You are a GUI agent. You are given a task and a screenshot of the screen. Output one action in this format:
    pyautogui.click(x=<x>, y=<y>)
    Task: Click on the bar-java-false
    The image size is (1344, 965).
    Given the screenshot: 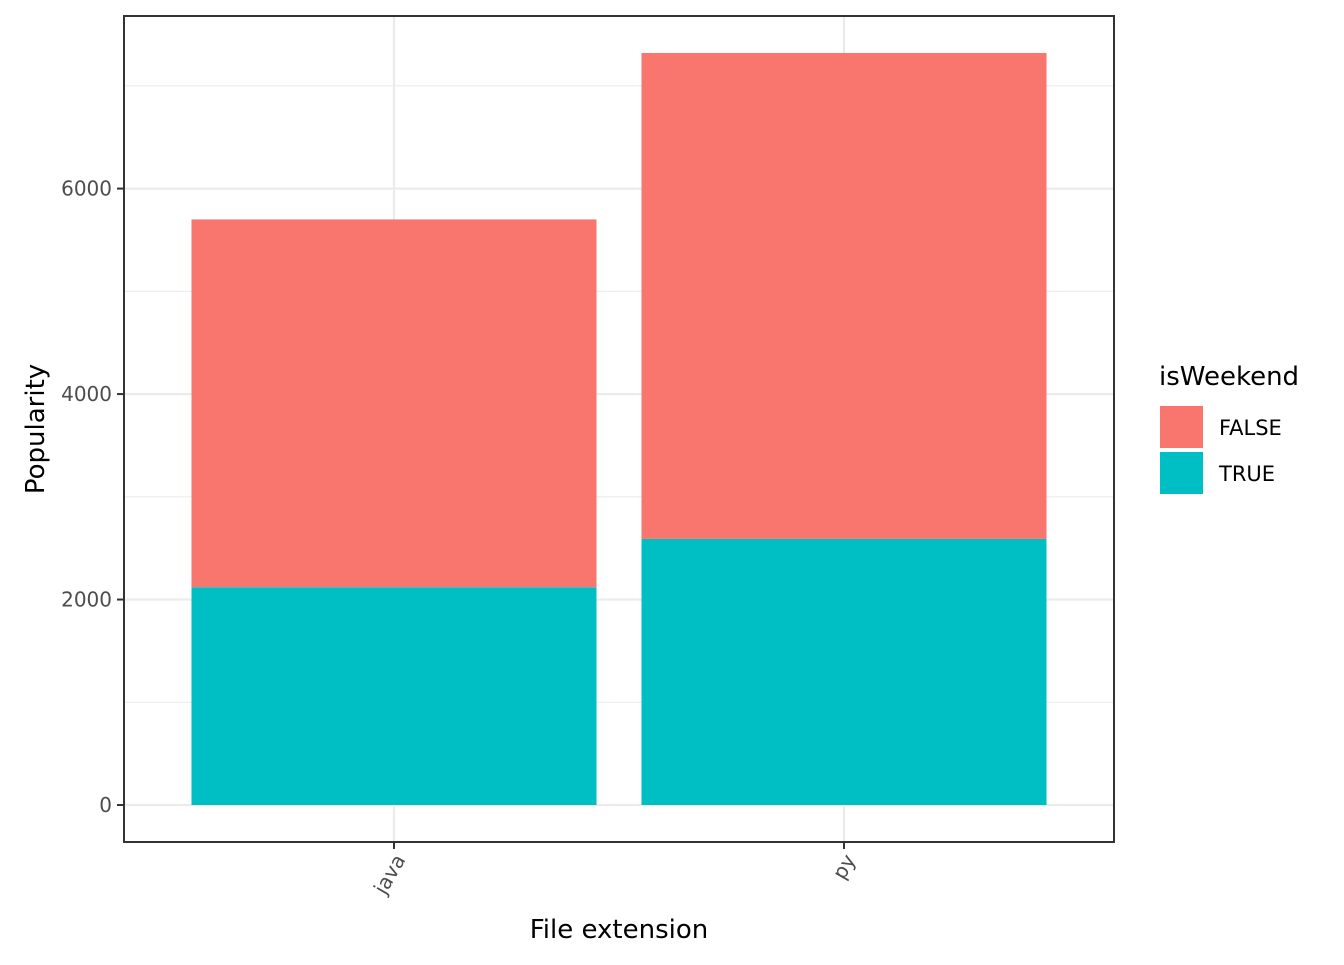 What is the action you would take?
    pyautogui.click(x=394, y=403)
    